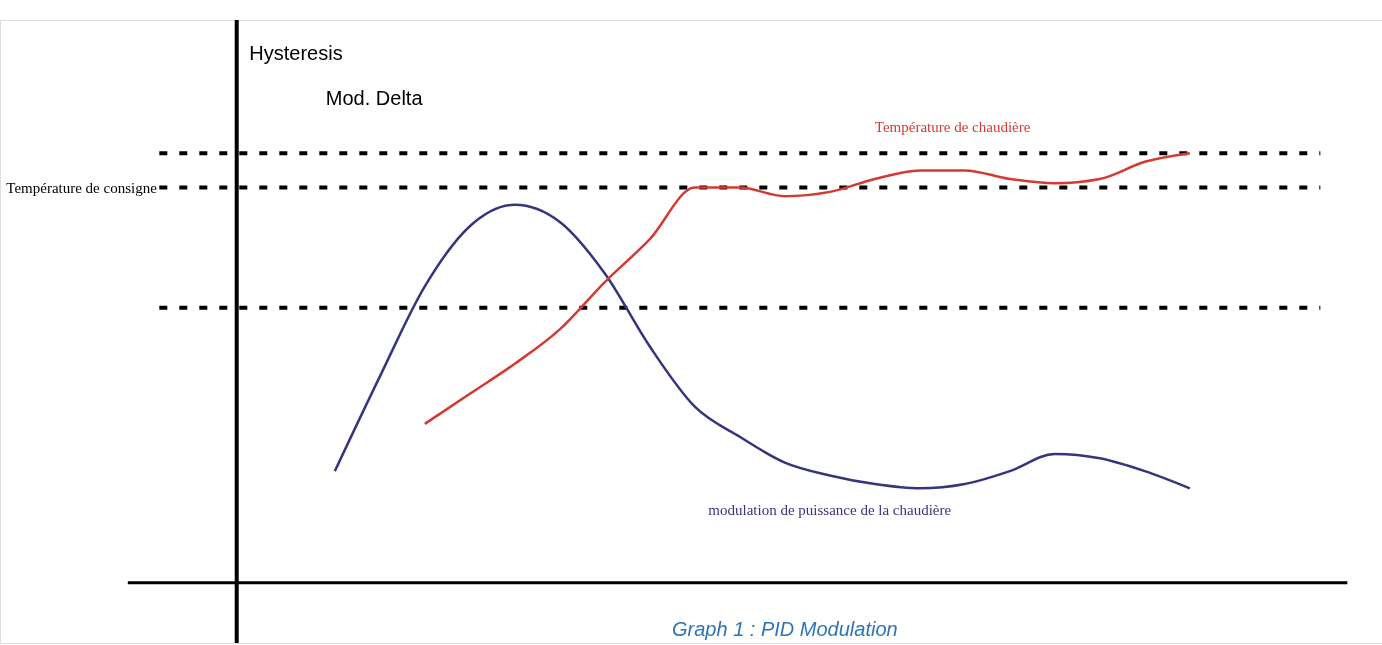 The height and width of the screenshot is (645, 1382). Describe the element at coordinates (784, 629) in the screenshot. I see `caption: Graph 1 : PID Modulation` at that location.